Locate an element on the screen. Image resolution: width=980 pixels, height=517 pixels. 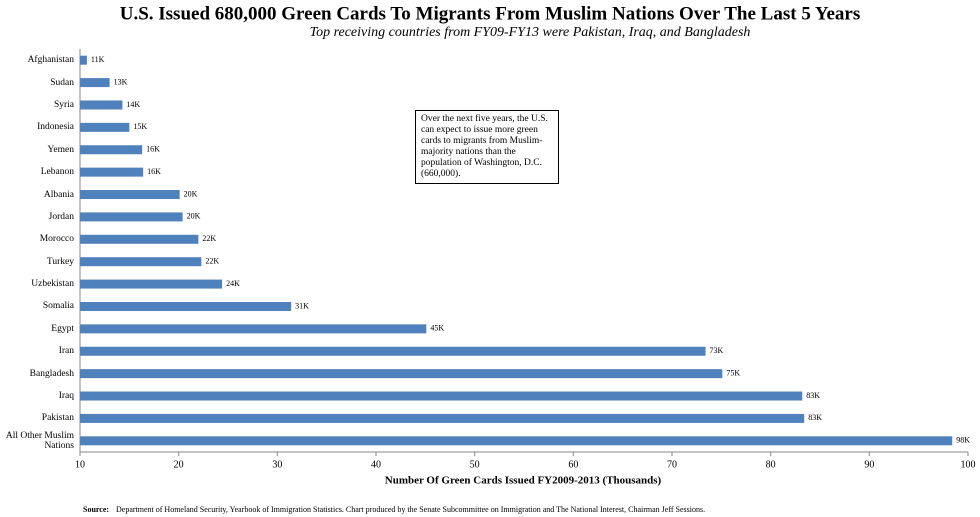
category-label: Pakistan is located at coordinates (57, 418).